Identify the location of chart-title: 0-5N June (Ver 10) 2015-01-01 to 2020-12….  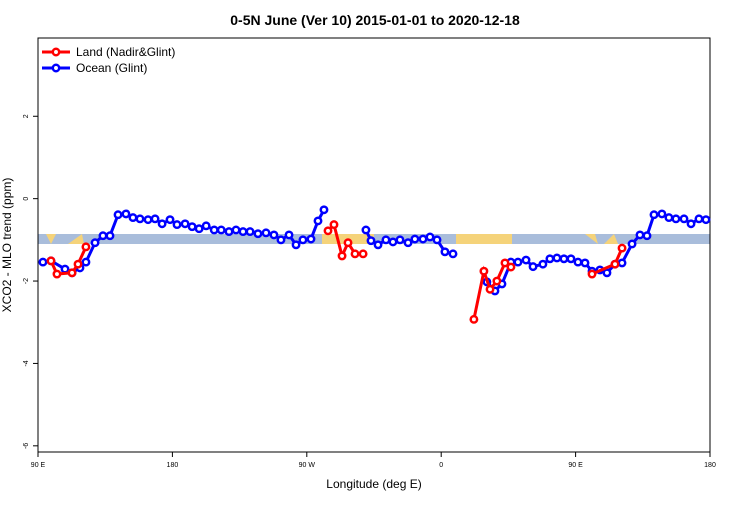
(375, 20).